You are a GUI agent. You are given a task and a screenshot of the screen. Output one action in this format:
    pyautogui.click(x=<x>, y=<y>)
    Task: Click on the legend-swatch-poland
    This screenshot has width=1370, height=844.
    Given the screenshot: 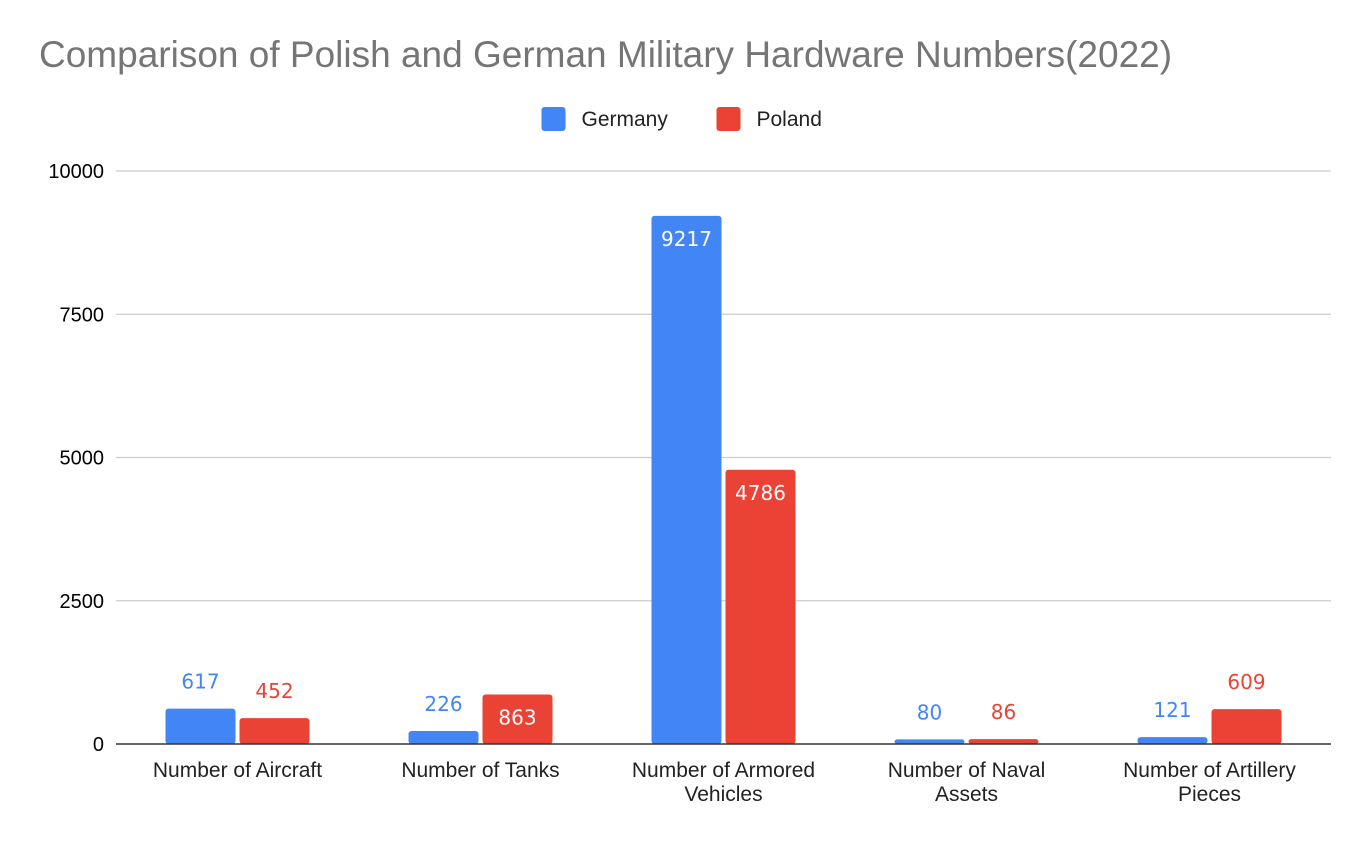 What is the action you would take?
    pyautogui.click(x=728, y=119)
    